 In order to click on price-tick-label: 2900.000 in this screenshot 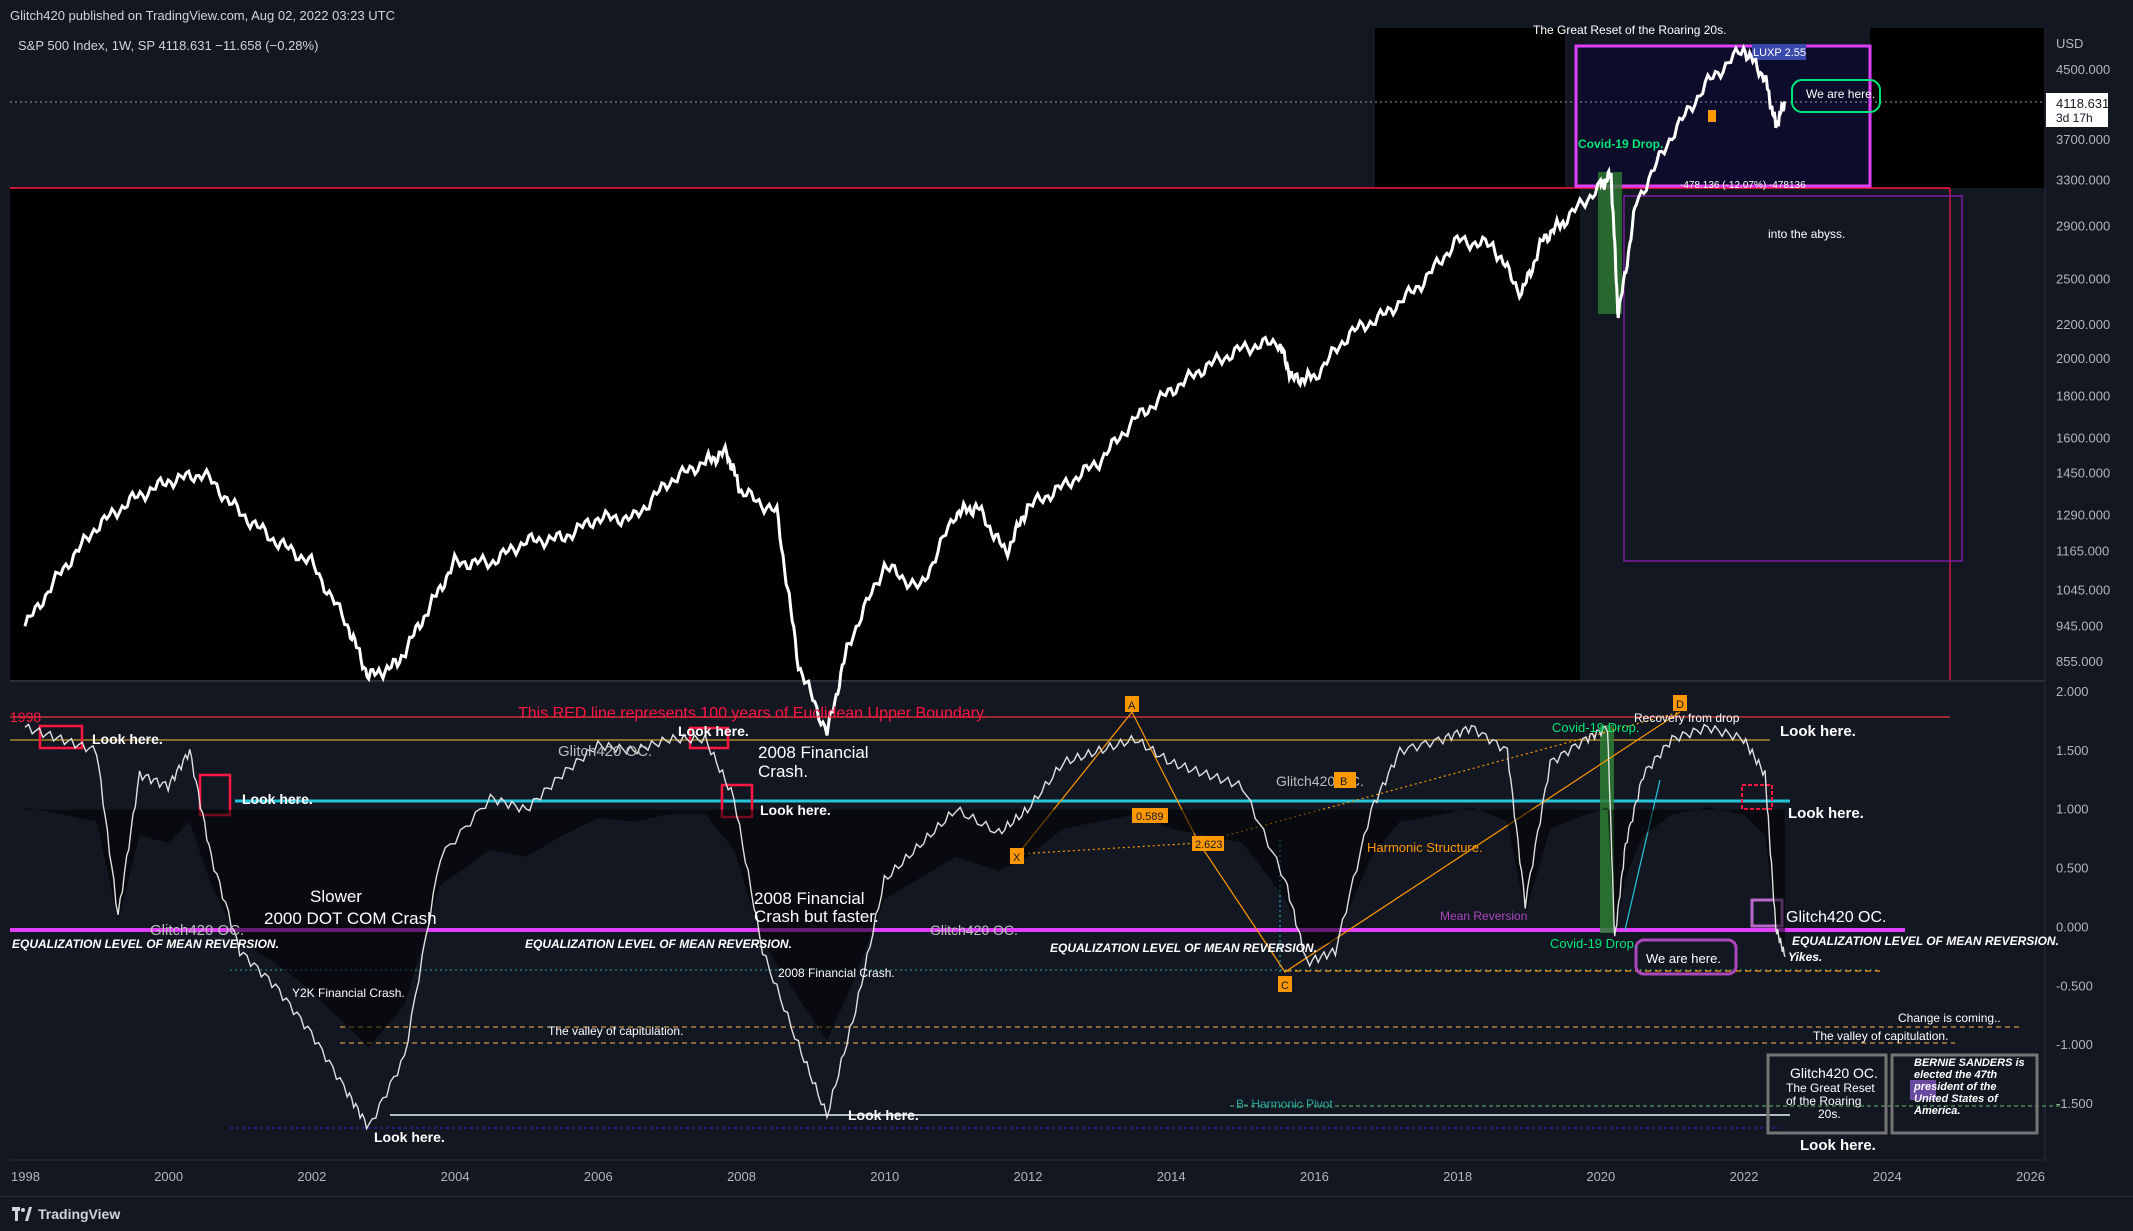, I will do `click(2083, 226)`.